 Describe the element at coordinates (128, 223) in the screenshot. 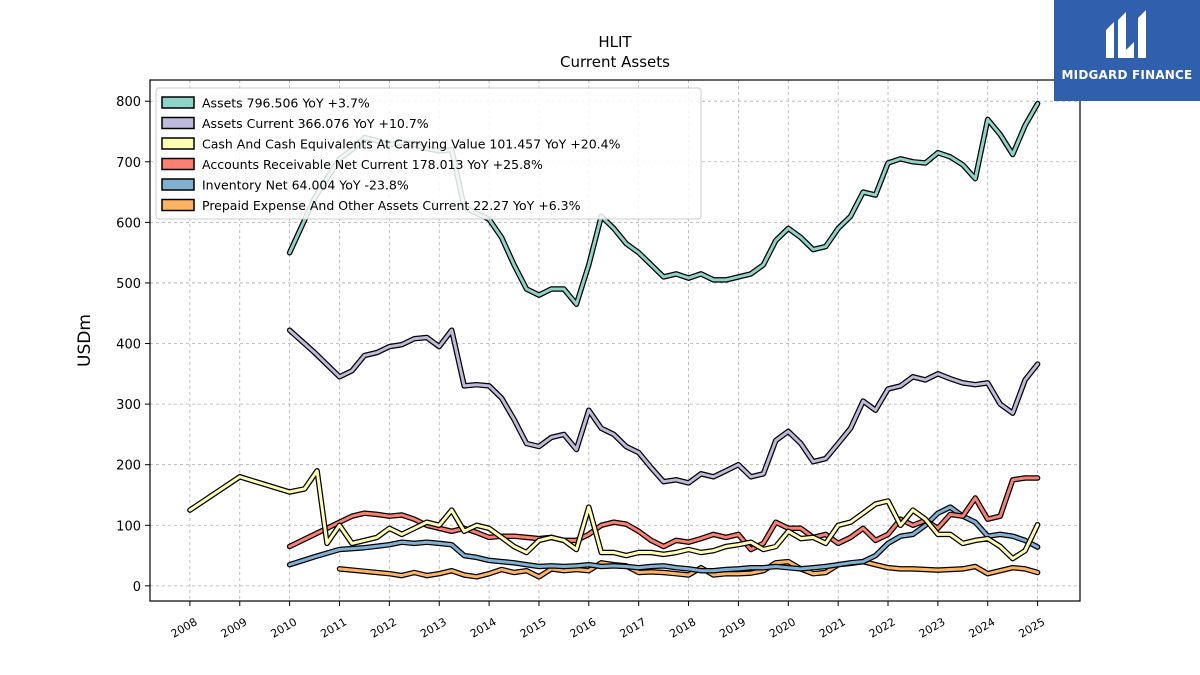

I see `y-tick-label: 600` at that location.